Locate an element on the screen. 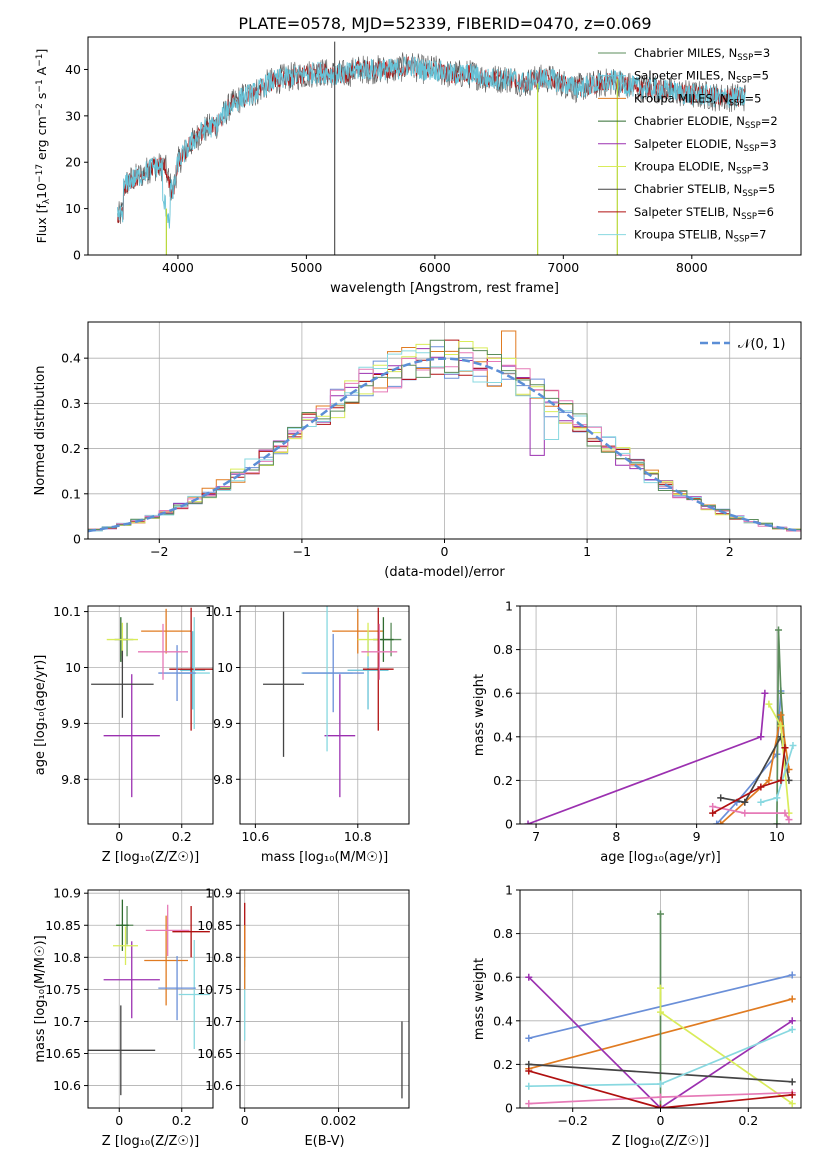 Image resolution: width=819 pixels, height=1170 pixels. y-axis-label-part: −17 is located at coordinates (40, 173).